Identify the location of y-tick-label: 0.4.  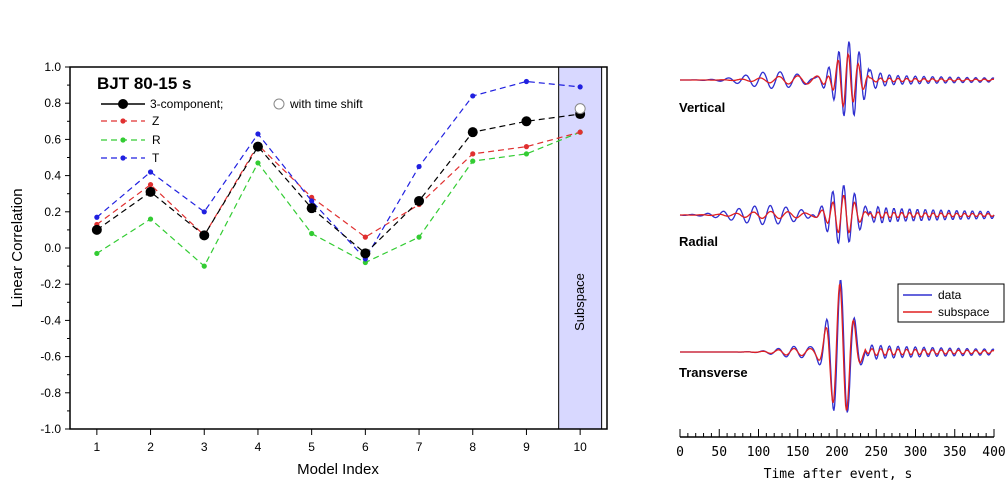
(52, 176).